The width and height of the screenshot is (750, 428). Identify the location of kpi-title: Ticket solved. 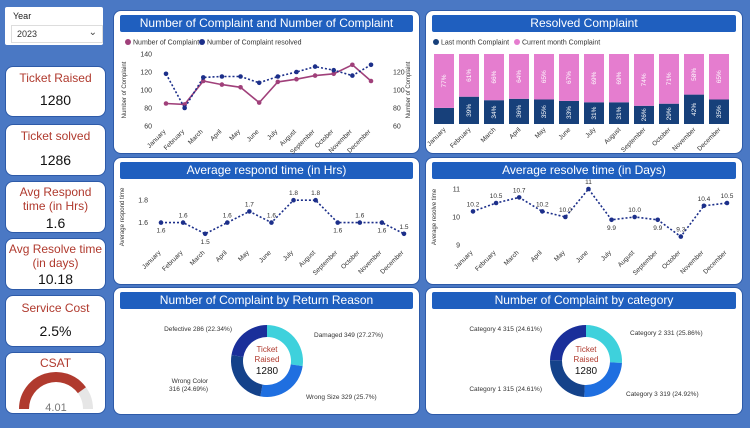
(55, 136).